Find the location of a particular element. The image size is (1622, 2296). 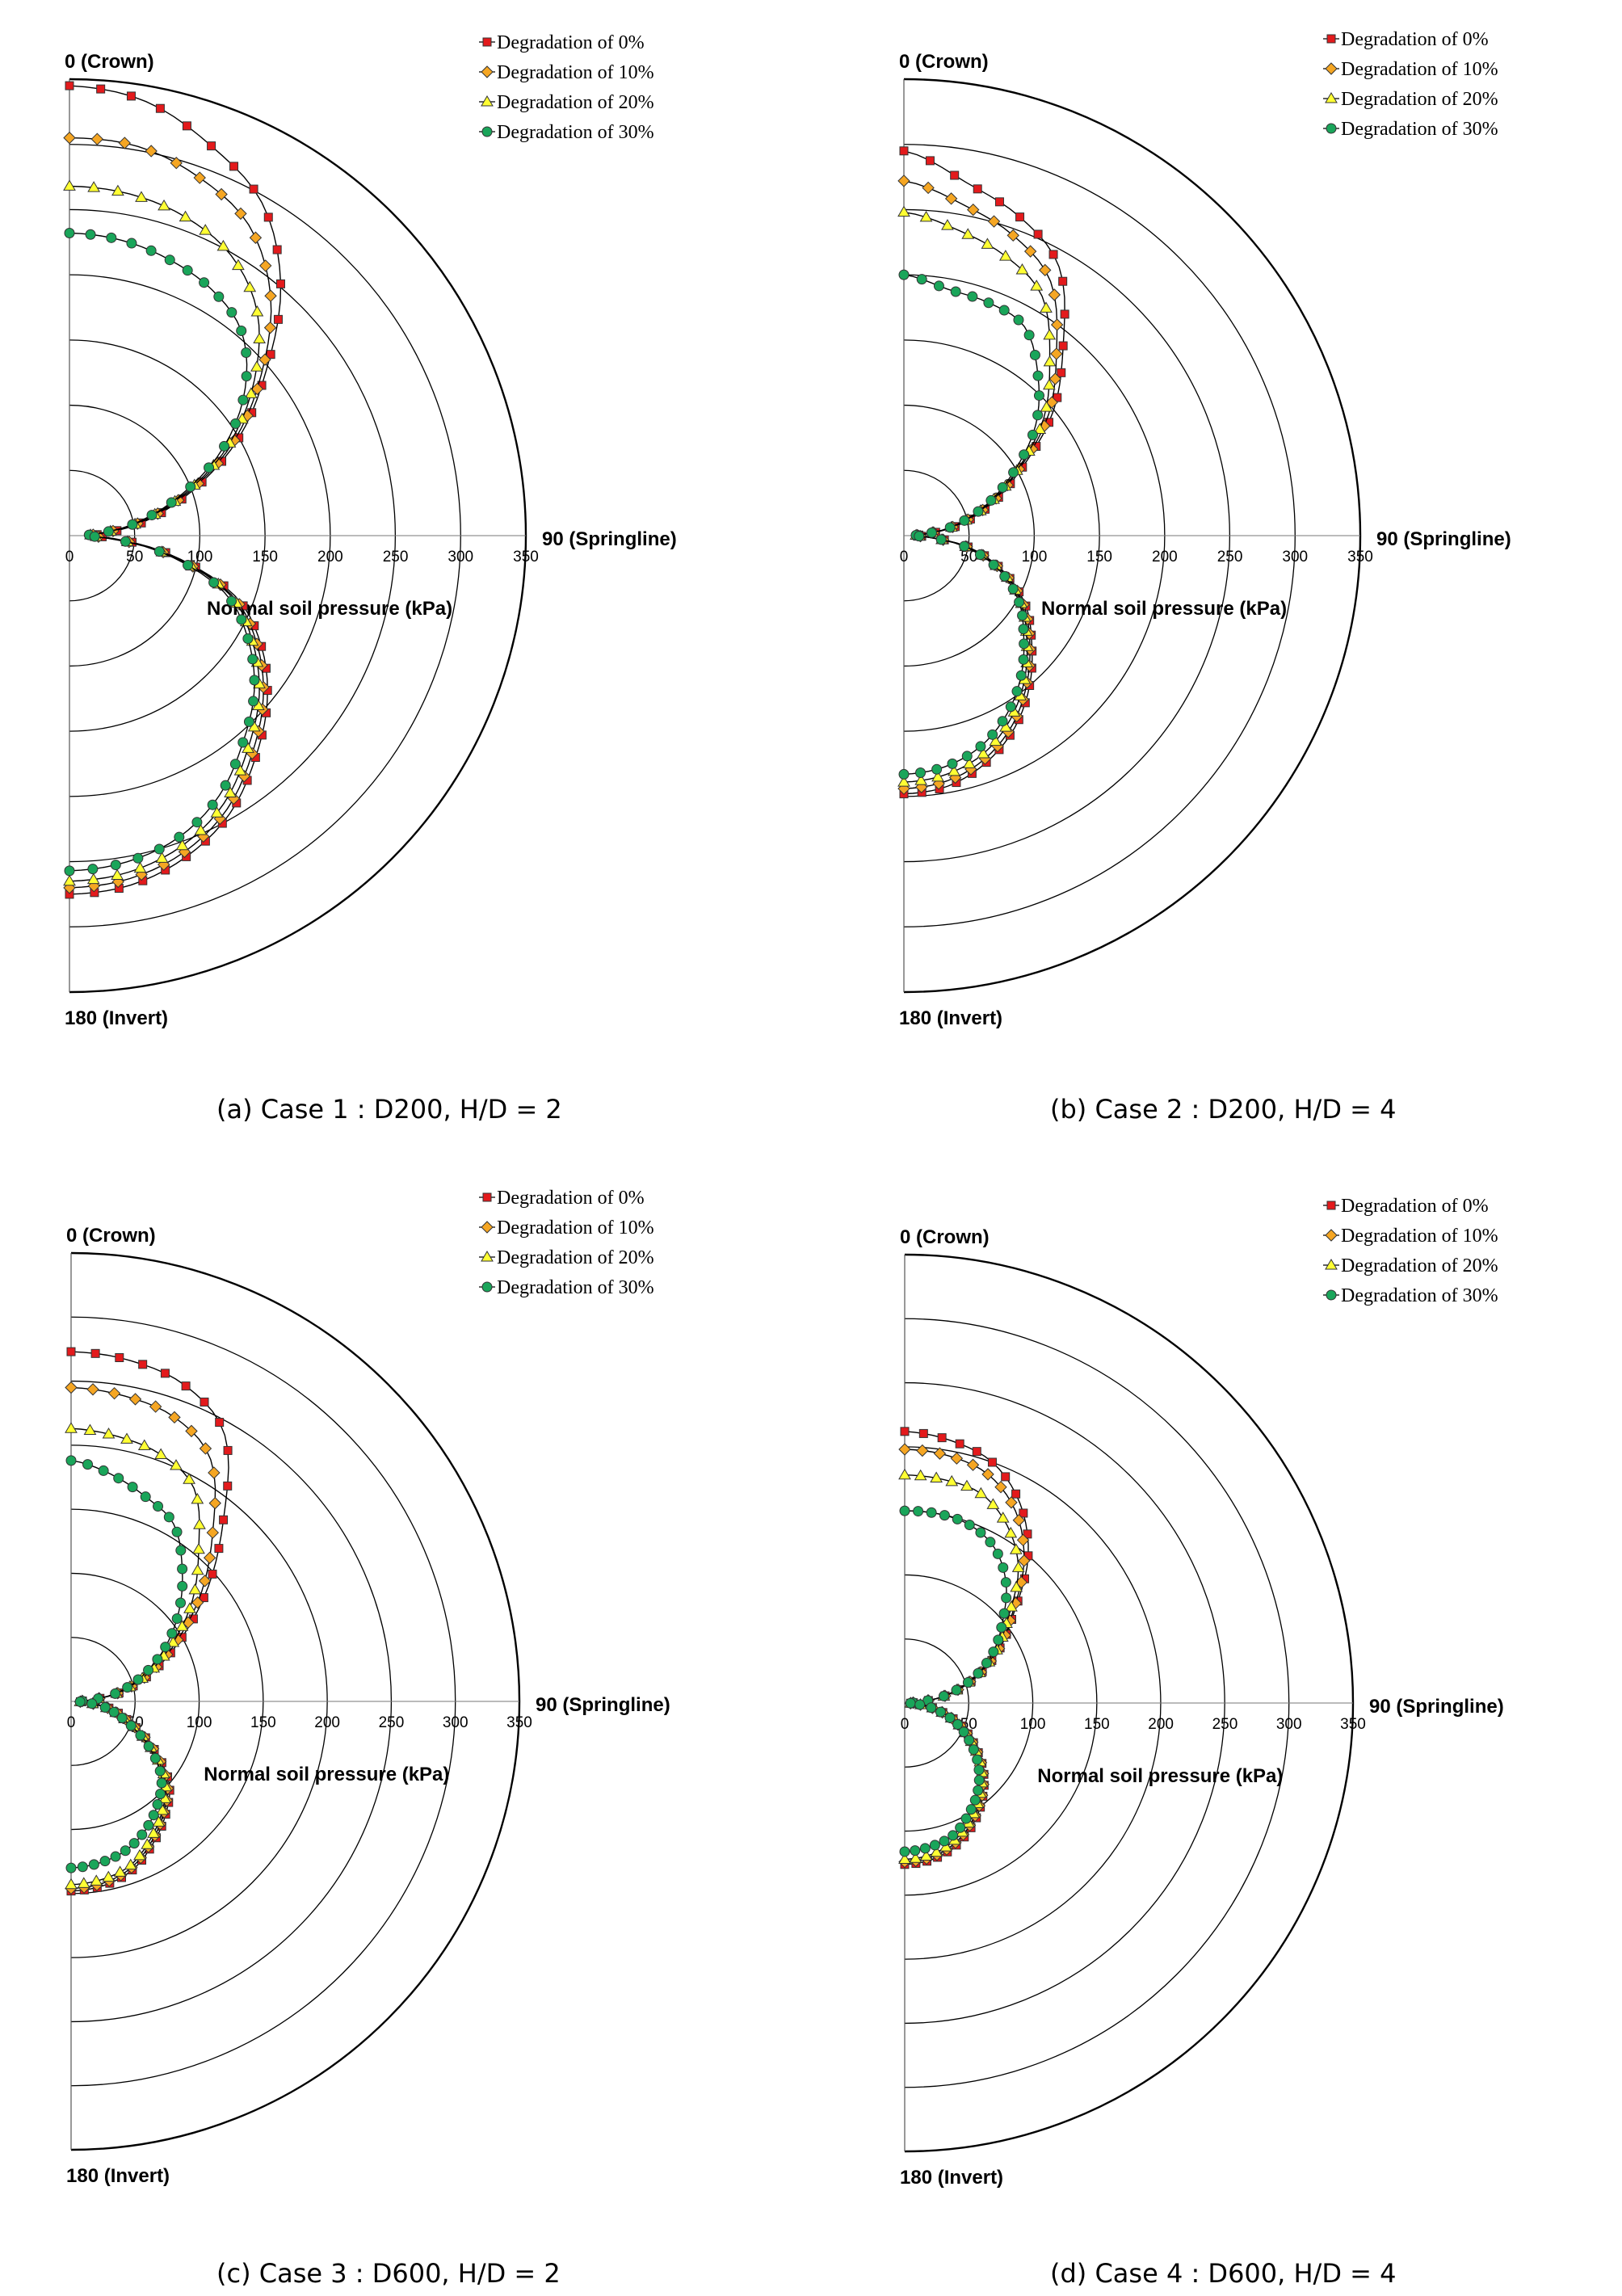

series-10pct is located at coordinates (143, 1638).